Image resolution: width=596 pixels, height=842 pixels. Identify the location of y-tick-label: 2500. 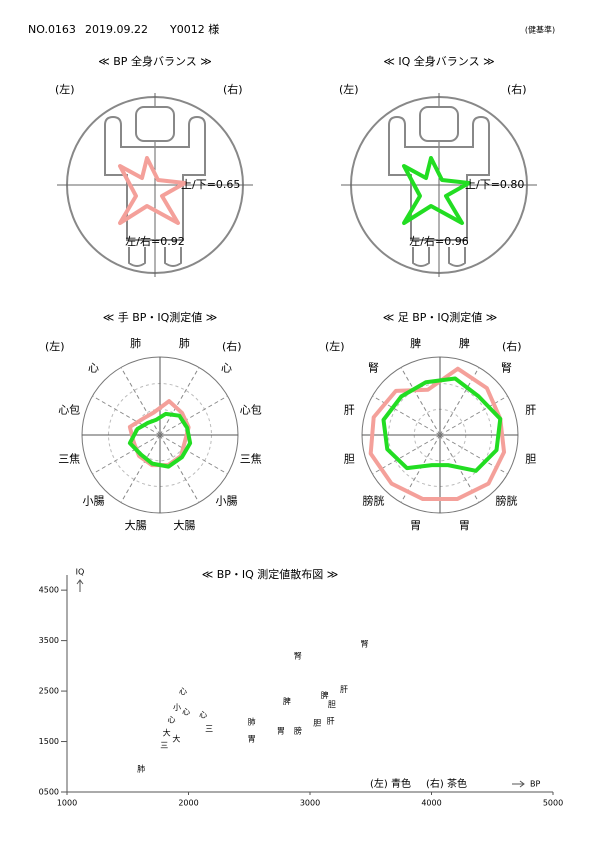
(49, 691).